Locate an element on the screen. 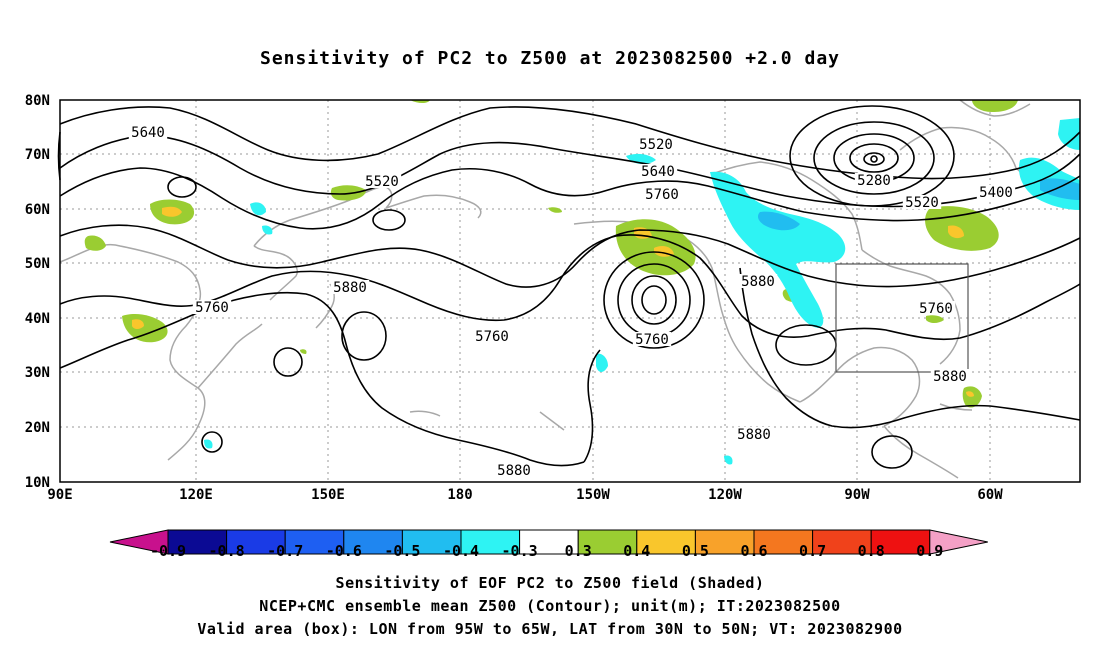  colorbar-tick-label: -0.5 is located at coordinates (402, 551).